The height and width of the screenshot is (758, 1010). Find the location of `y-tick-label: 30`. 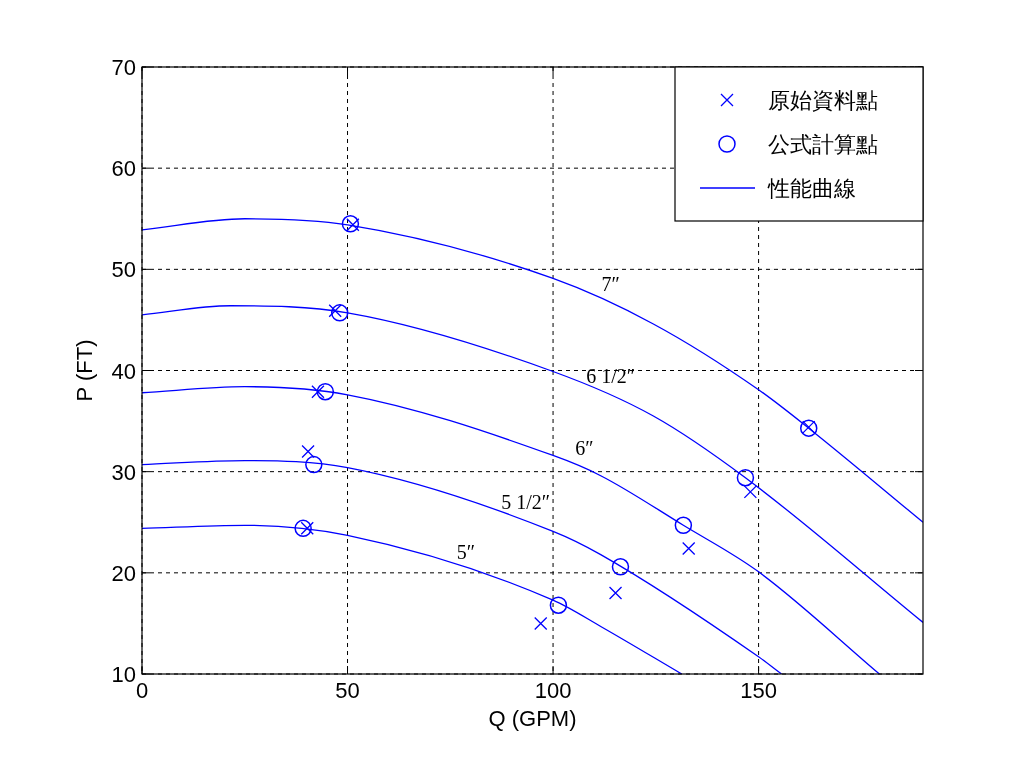

y-tick-label: 30 is located at coordinates (123, 472).